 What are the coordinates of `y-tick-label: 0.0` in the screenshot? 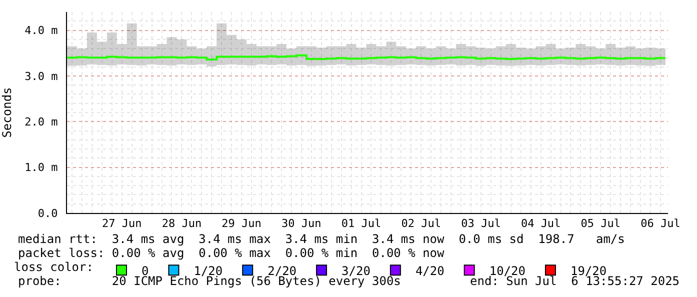 It's located at (48, 213).